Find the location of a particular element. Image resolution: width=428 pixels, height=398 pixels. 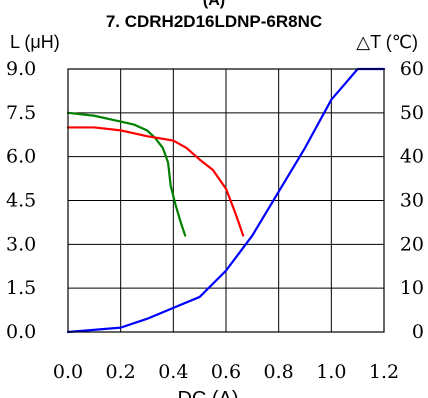

y-right-tick-label: 0 is located at coordinates (418, 332).